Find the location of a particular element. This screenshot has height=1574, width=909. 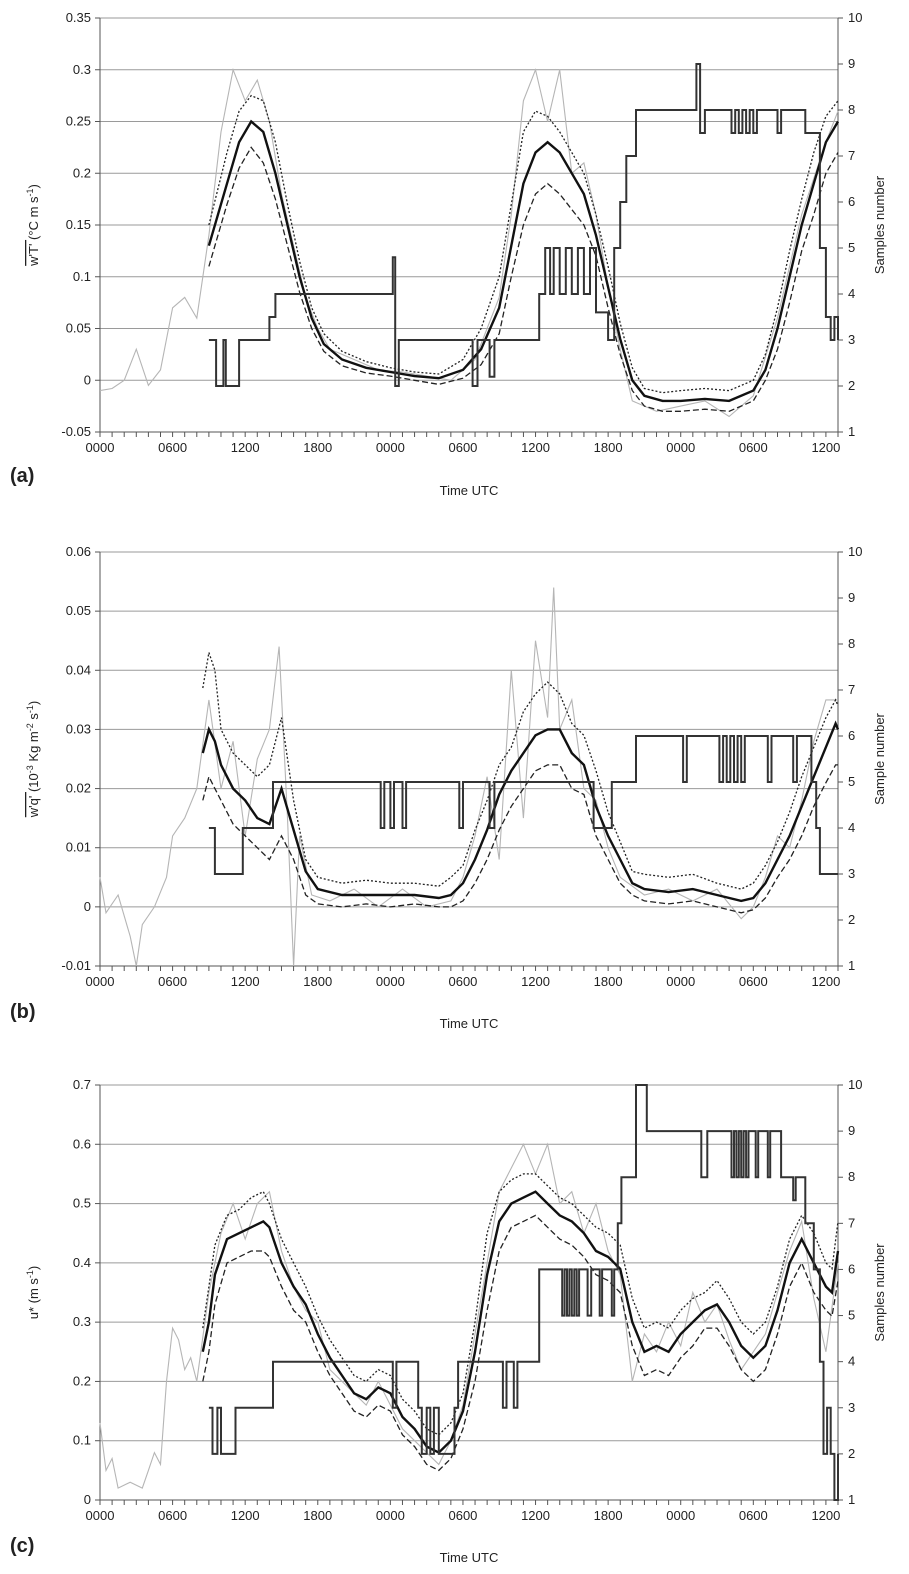

y-tick-label: 0.03 is located at coordinates (78, 728).